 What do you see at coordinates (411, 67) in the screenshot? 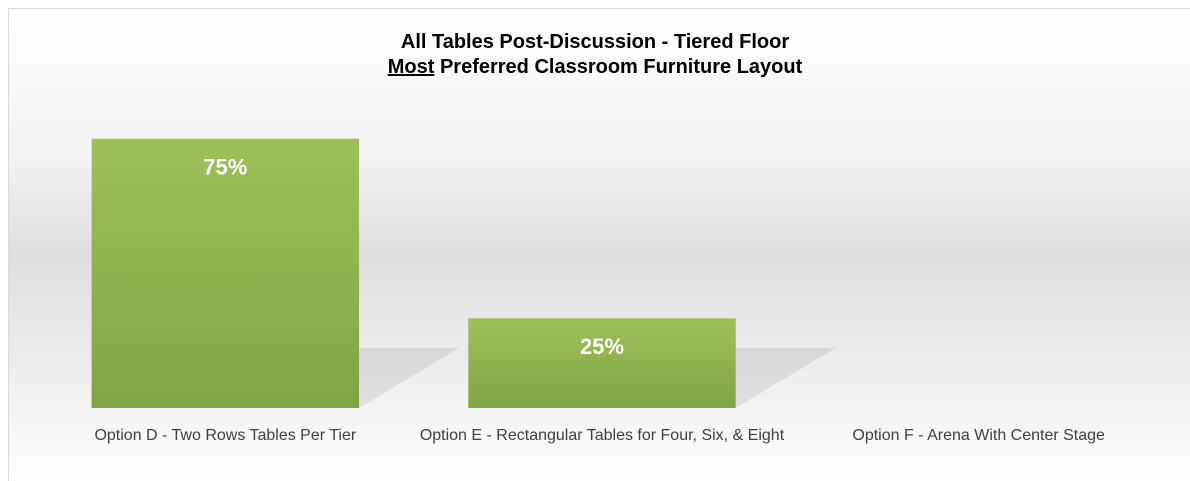
I see `subtitle-emphasis: Most` at bounding box center [411, 67].